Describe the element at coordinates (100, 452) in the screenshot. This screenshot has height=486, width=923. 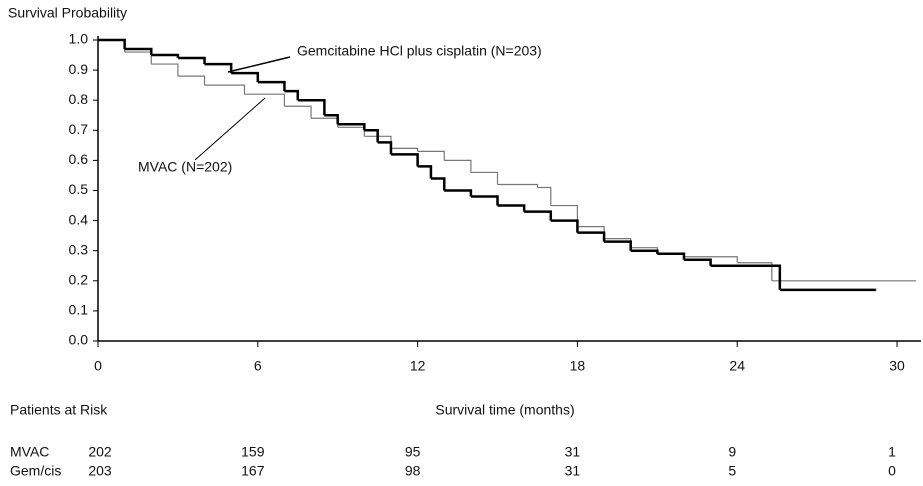
I see `risk-count: 202` at that location.